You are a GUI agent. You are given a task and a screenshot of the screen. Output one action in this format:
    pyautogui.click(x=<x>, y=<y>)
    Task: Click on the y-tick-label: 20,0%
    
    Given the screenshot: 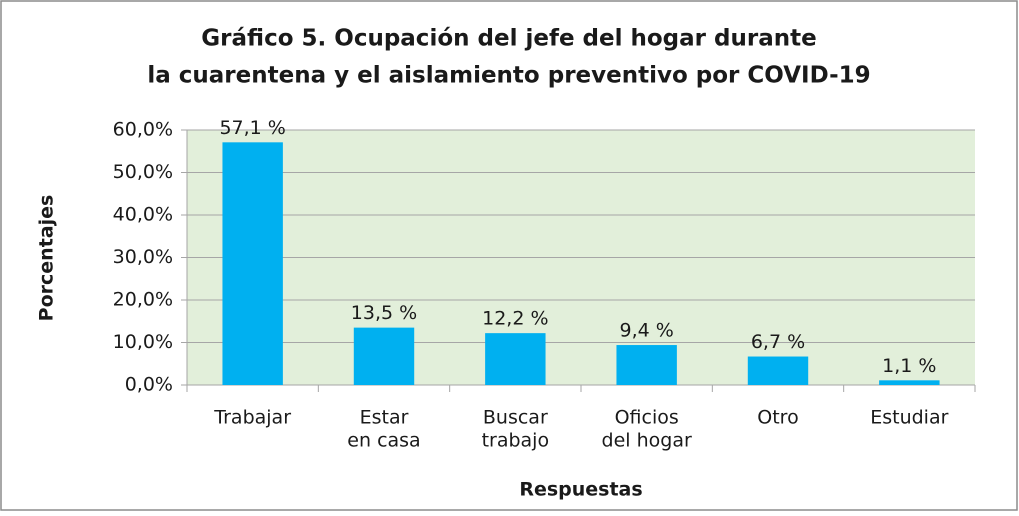 What is the action you would take?
    pyautogui.click(x=143, y=300)
    